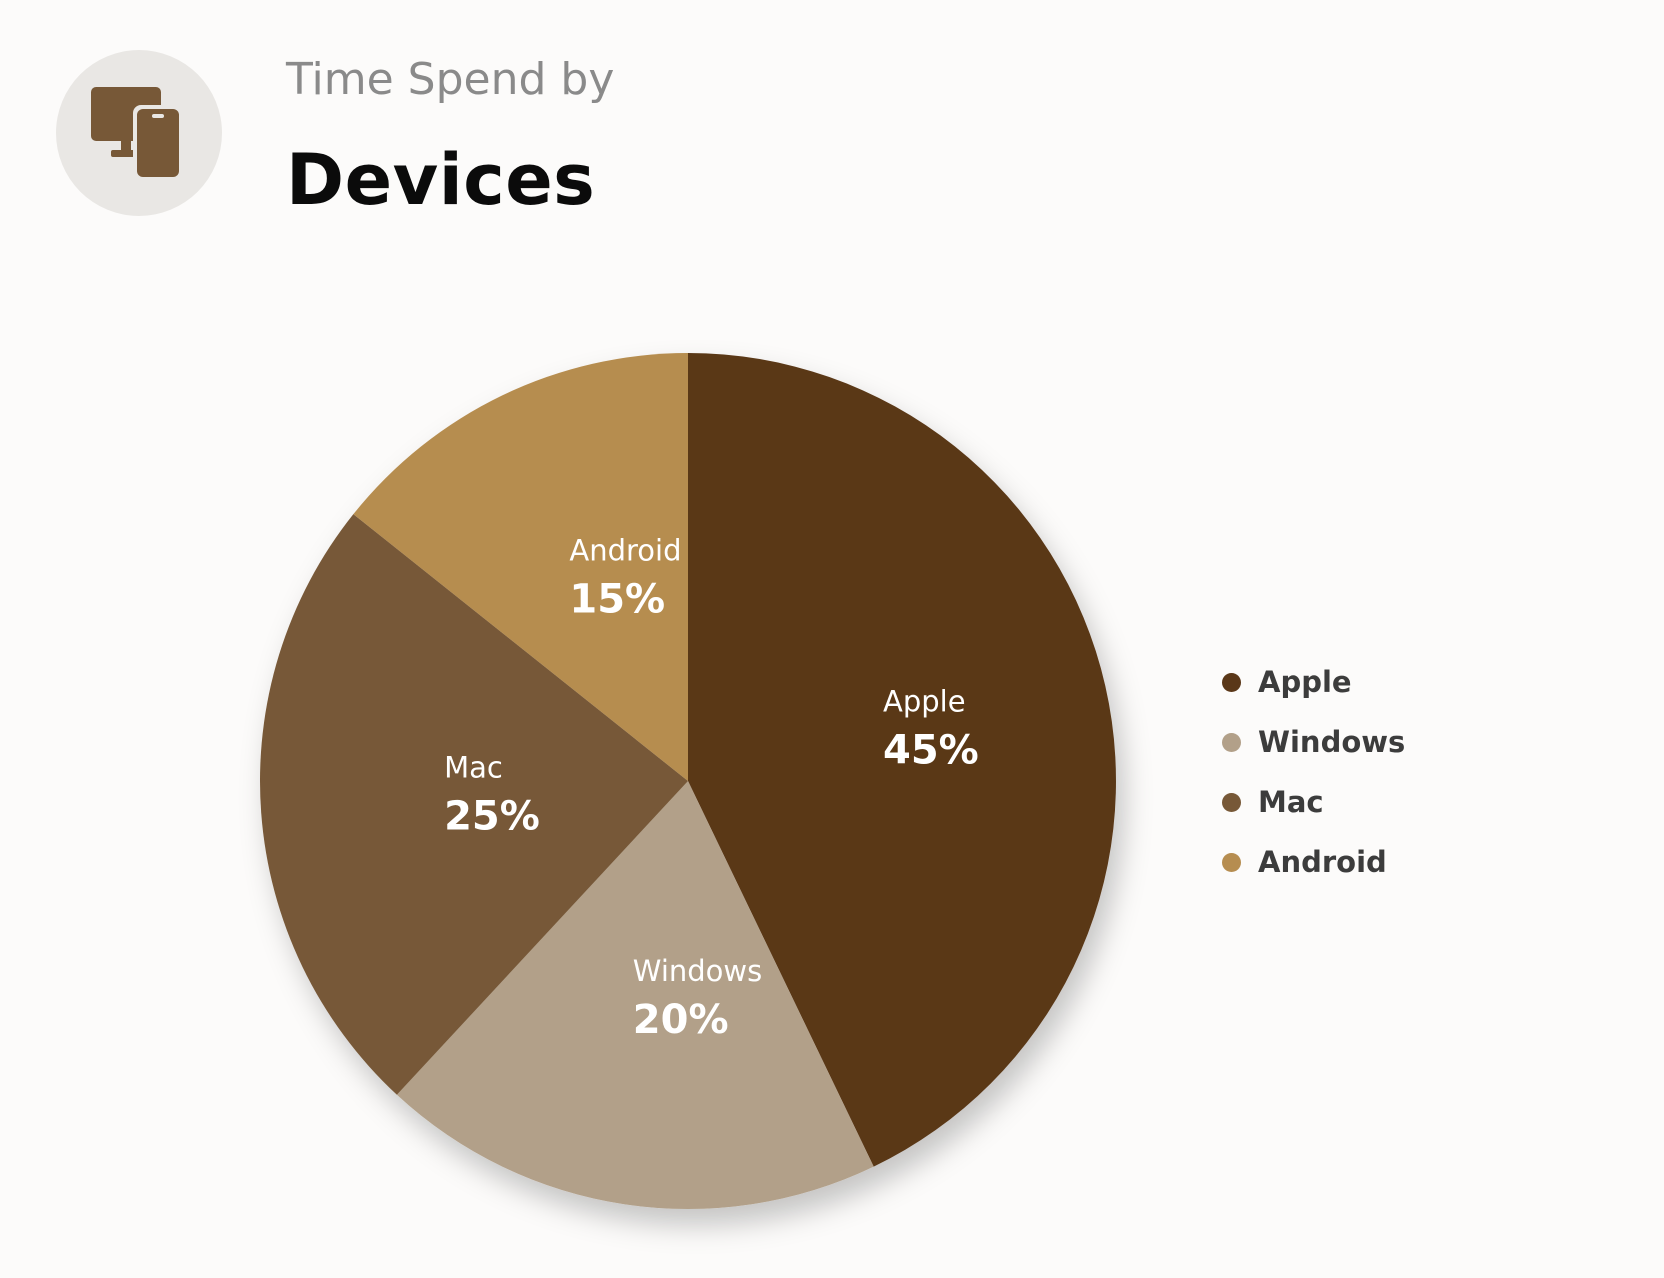 This screenshot has height=1278, width=1664. I want to click on legend-item-apple: Apple, so click(1313, 682).